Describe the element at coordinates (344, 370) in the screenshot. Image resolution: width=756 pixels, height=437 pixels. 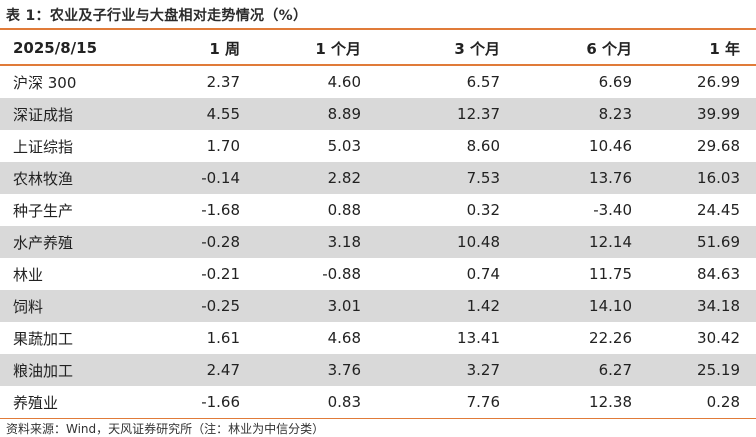
I see `cell-1-month: 3.76` at that location.